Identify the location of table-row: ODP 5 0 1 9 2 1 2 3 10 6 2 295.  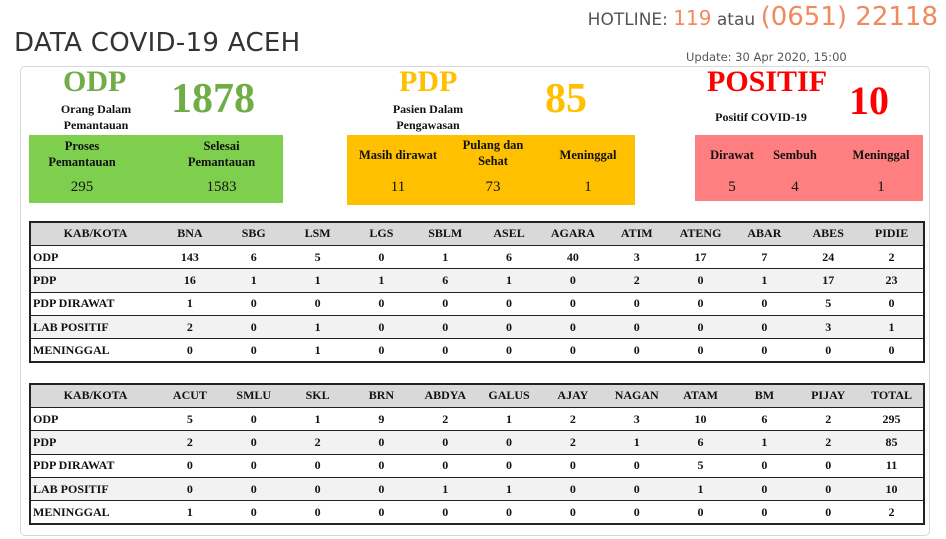
(477, 418).